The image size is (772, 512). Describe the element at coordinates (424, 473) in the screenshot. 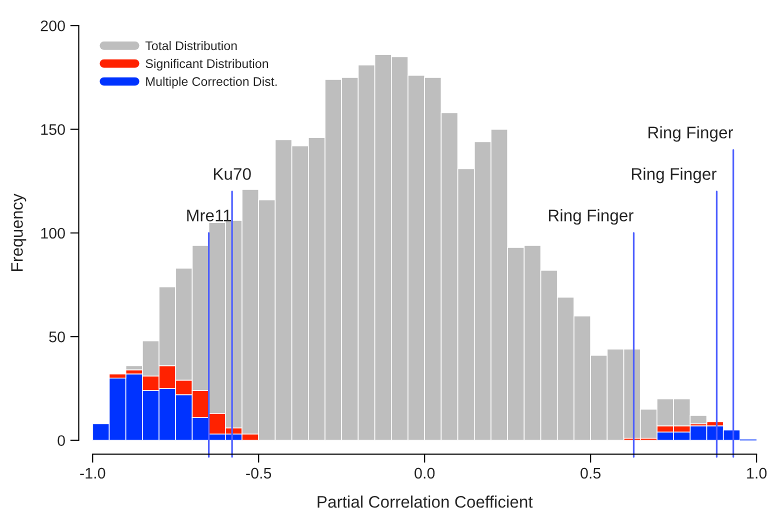

I see `x-tick-label: 0.0` at that location.